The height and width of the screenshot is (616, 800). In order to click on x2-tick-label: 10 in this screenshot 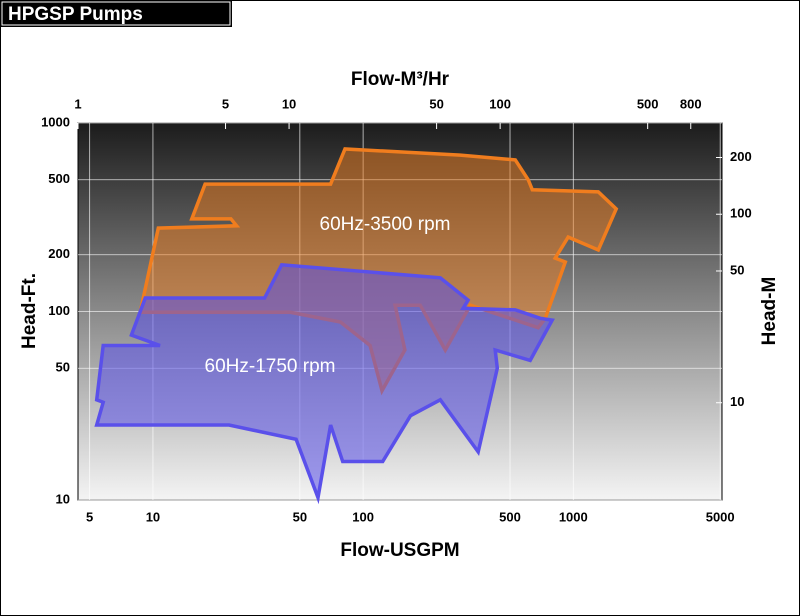, I will do `click(289, 103)`.